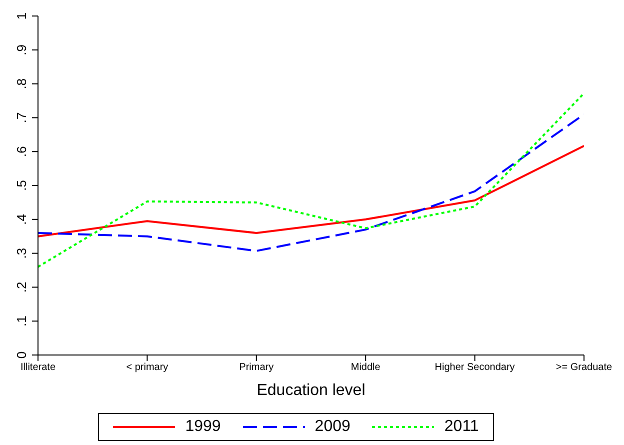 This screenshot has width=624, height=445. I want to click on y-tick-label: .8, so click(21, 84).